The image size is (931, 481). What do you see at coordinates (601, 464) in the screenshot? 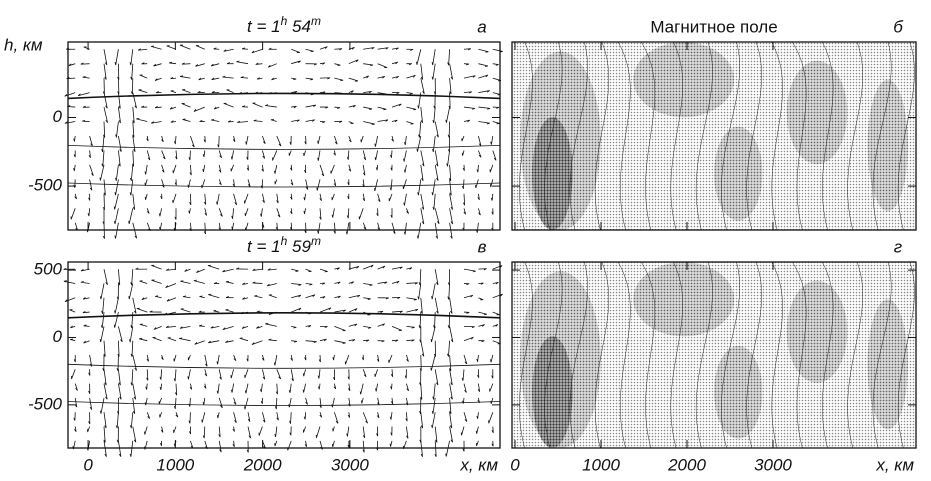
I see `x-tick-label: 1000` at bounding box center [601, 464].